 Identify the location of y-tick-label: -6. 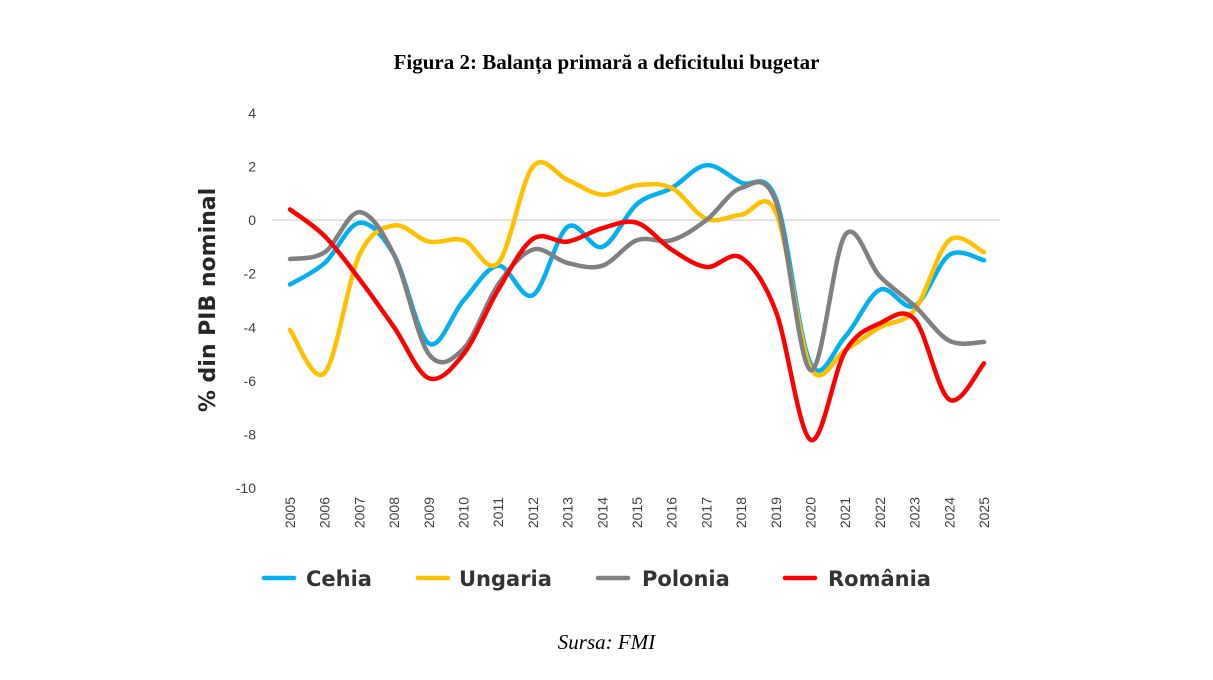
(250, 381).